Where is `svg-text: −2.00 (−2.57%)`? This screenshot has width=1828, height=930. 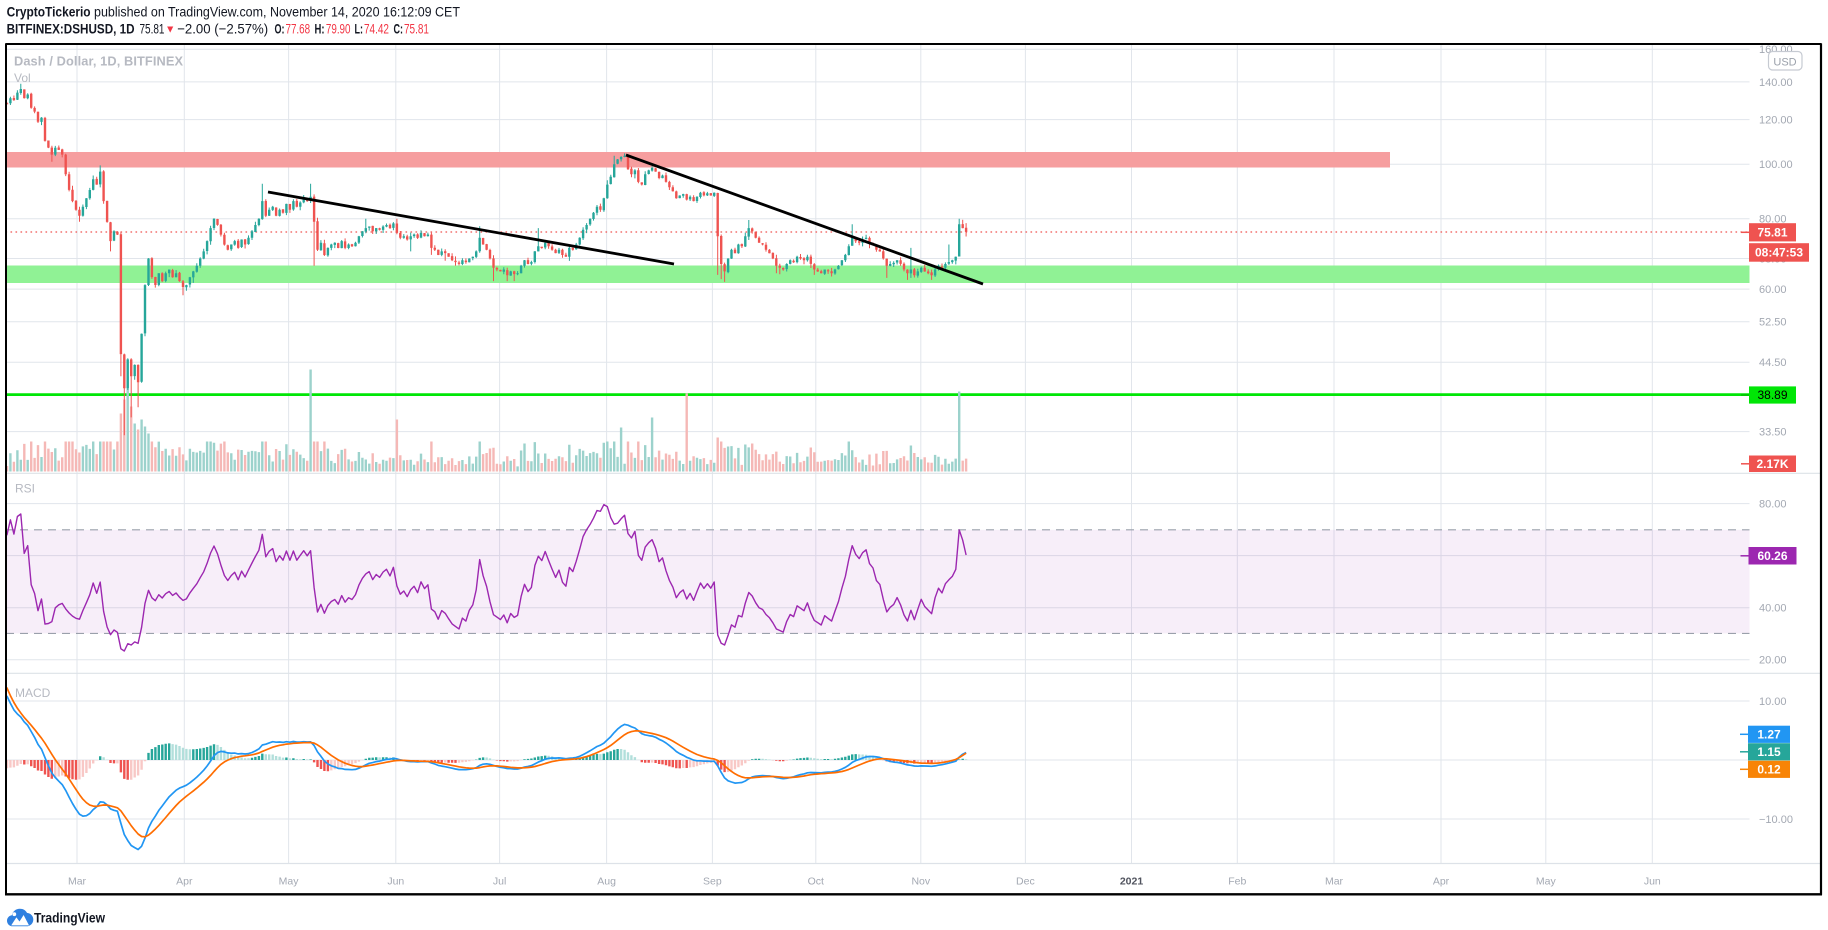 svg-text: −2.00 (−2.57%) is located at coordinates (222, 30).